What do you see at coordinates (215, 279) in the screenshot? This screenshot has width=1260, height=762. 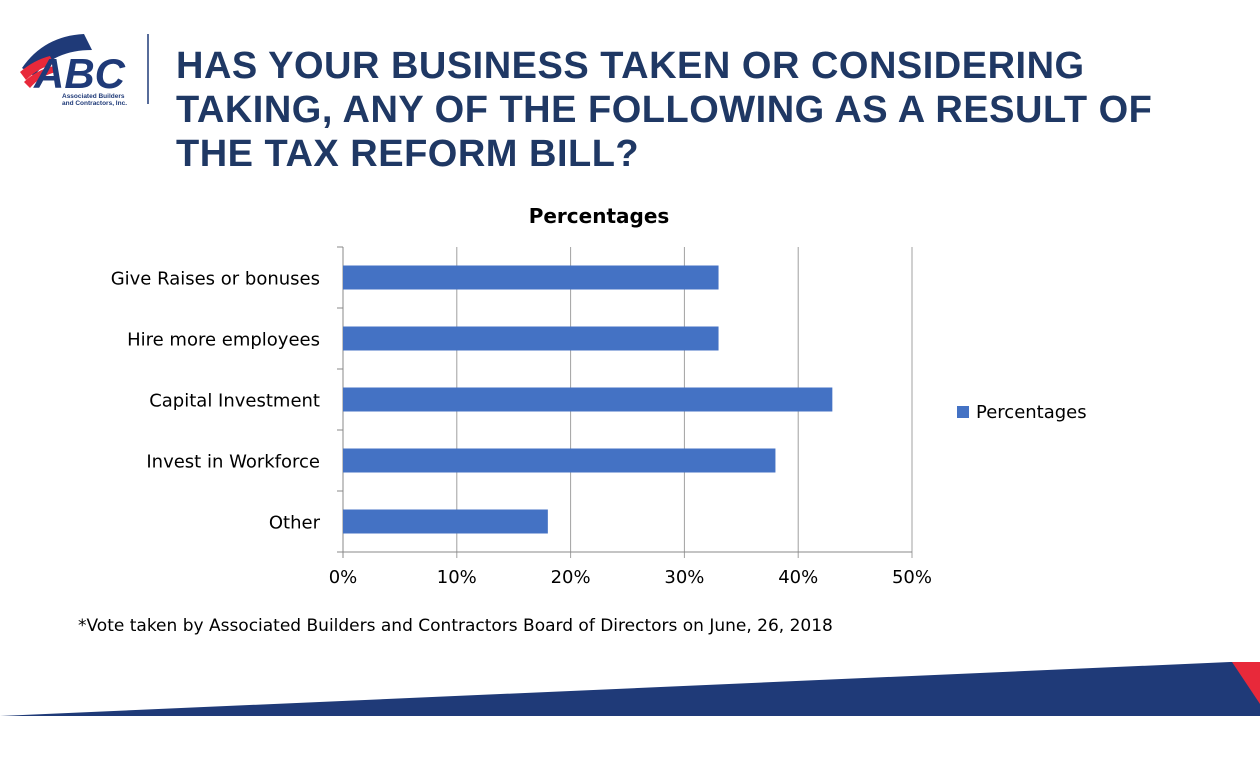 I see `category-label: Give Raises or bonuses` at bounding box center [215, 279].